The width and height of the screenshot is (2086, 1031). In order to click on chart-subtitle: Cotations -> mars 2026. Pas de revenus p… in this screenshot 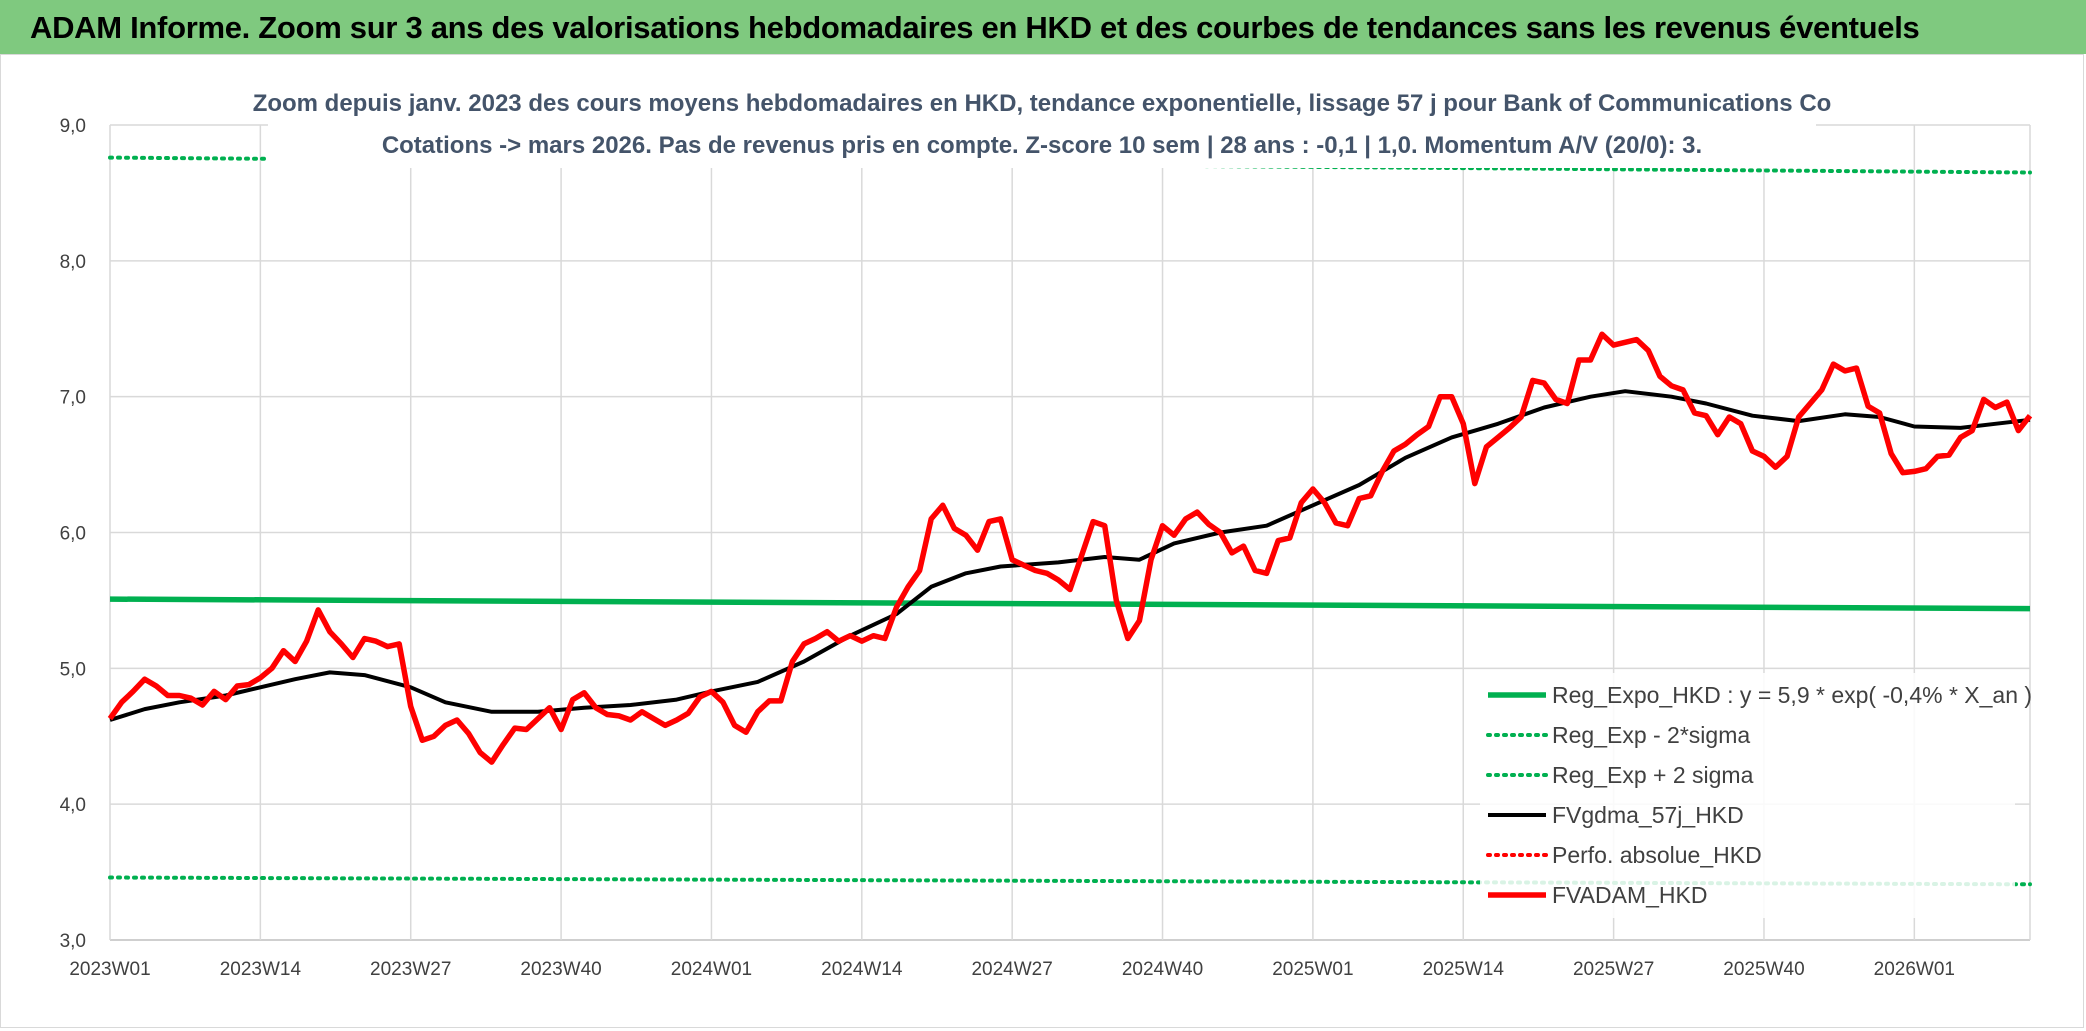, I will do `click(1042, 145)`.